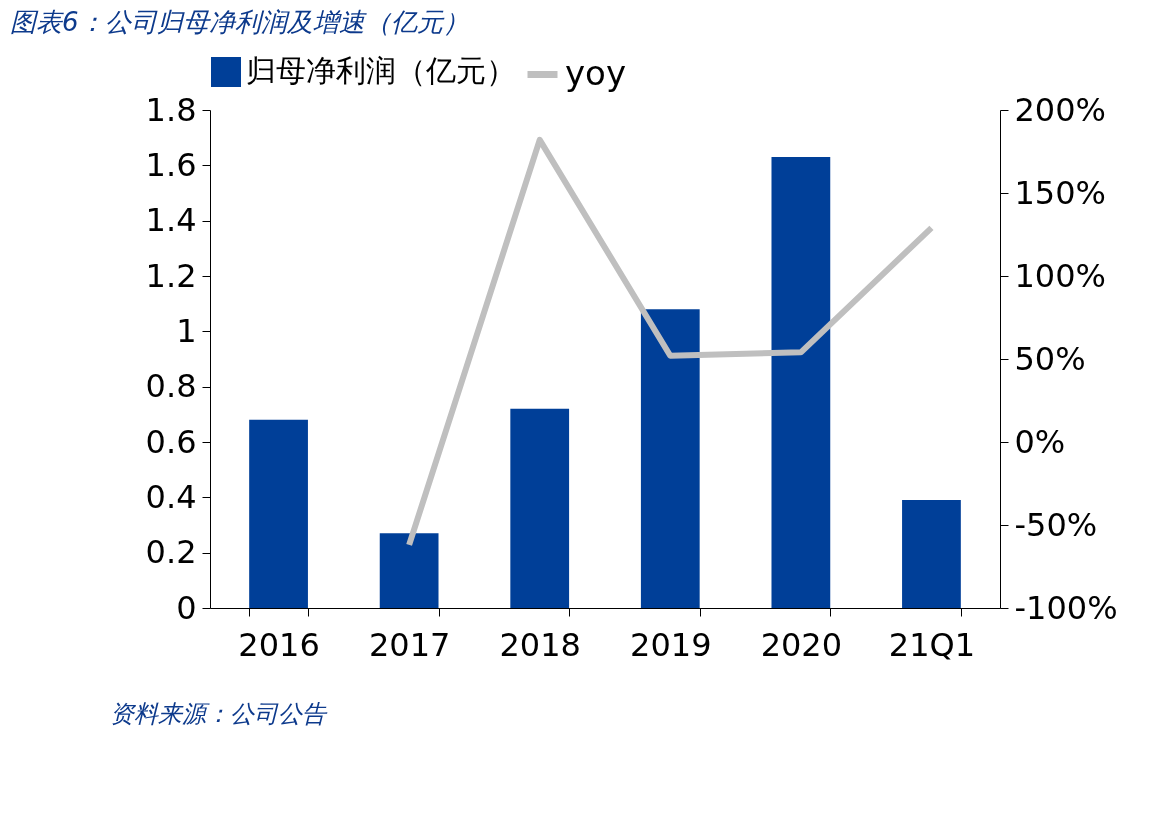 This screenshot has height=830, width=1172. What do you see at coordinates (171, 552) in the screenshot?
I see `y-tick-label: 0.2` at bounding box center [171, 552].